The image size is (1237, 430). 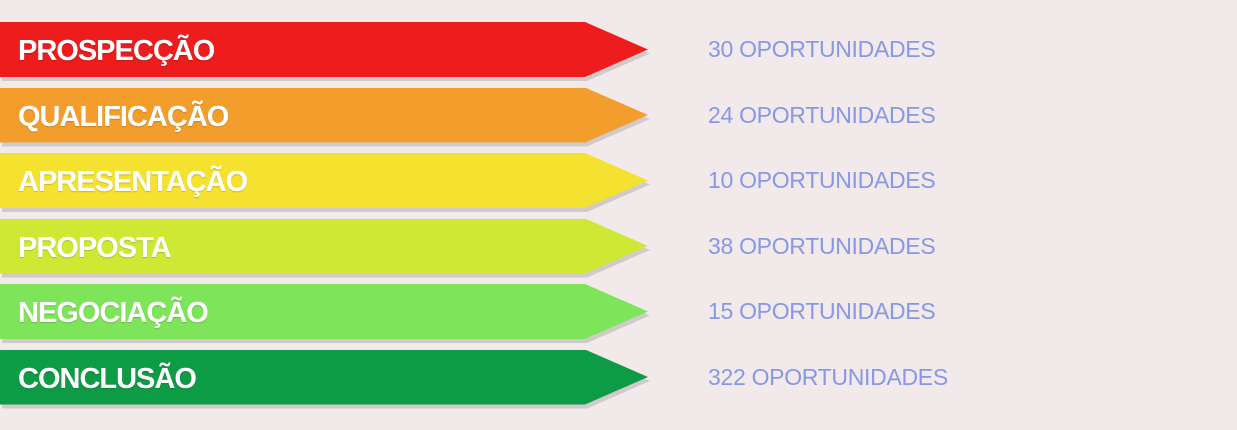 What do you see at coordinates (95, 247) in the screenshot?
I see `stage-label: PROPOSTA` at bounding box center [95, 247].